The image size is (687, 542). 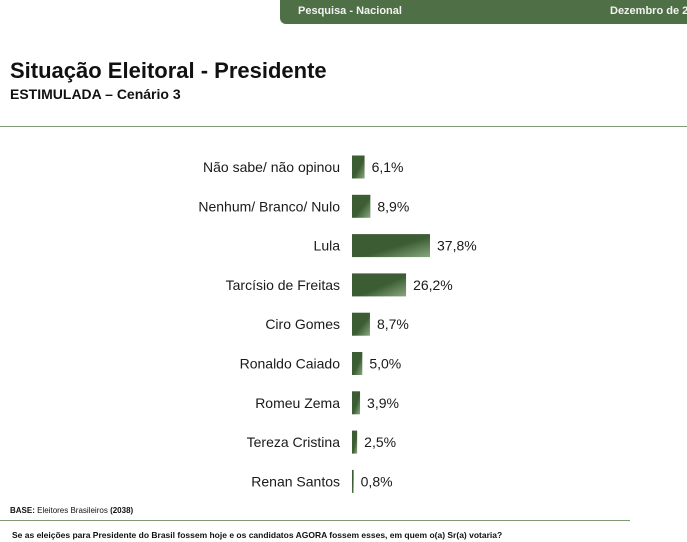 What do you see at coordinates (377, 481) in the screenshot?
I see `value-label: 0,8%` at bounding box center [377, 481].